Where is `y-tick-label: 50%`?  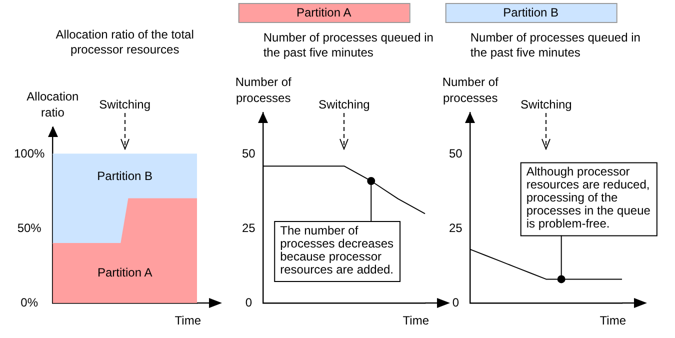
y-tick-label: 50% is located at coordinates (29, 227).